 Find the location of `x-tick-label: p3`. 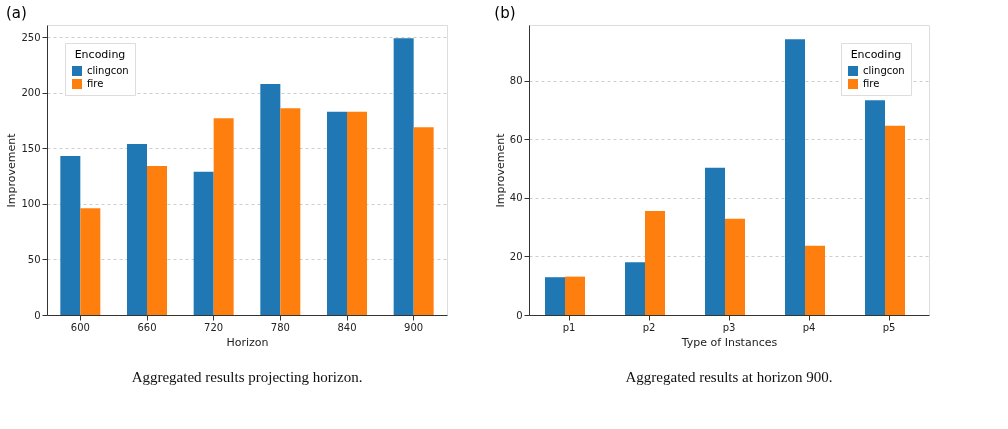

x-tick-label: p3 is located at coordinates (729, 327).